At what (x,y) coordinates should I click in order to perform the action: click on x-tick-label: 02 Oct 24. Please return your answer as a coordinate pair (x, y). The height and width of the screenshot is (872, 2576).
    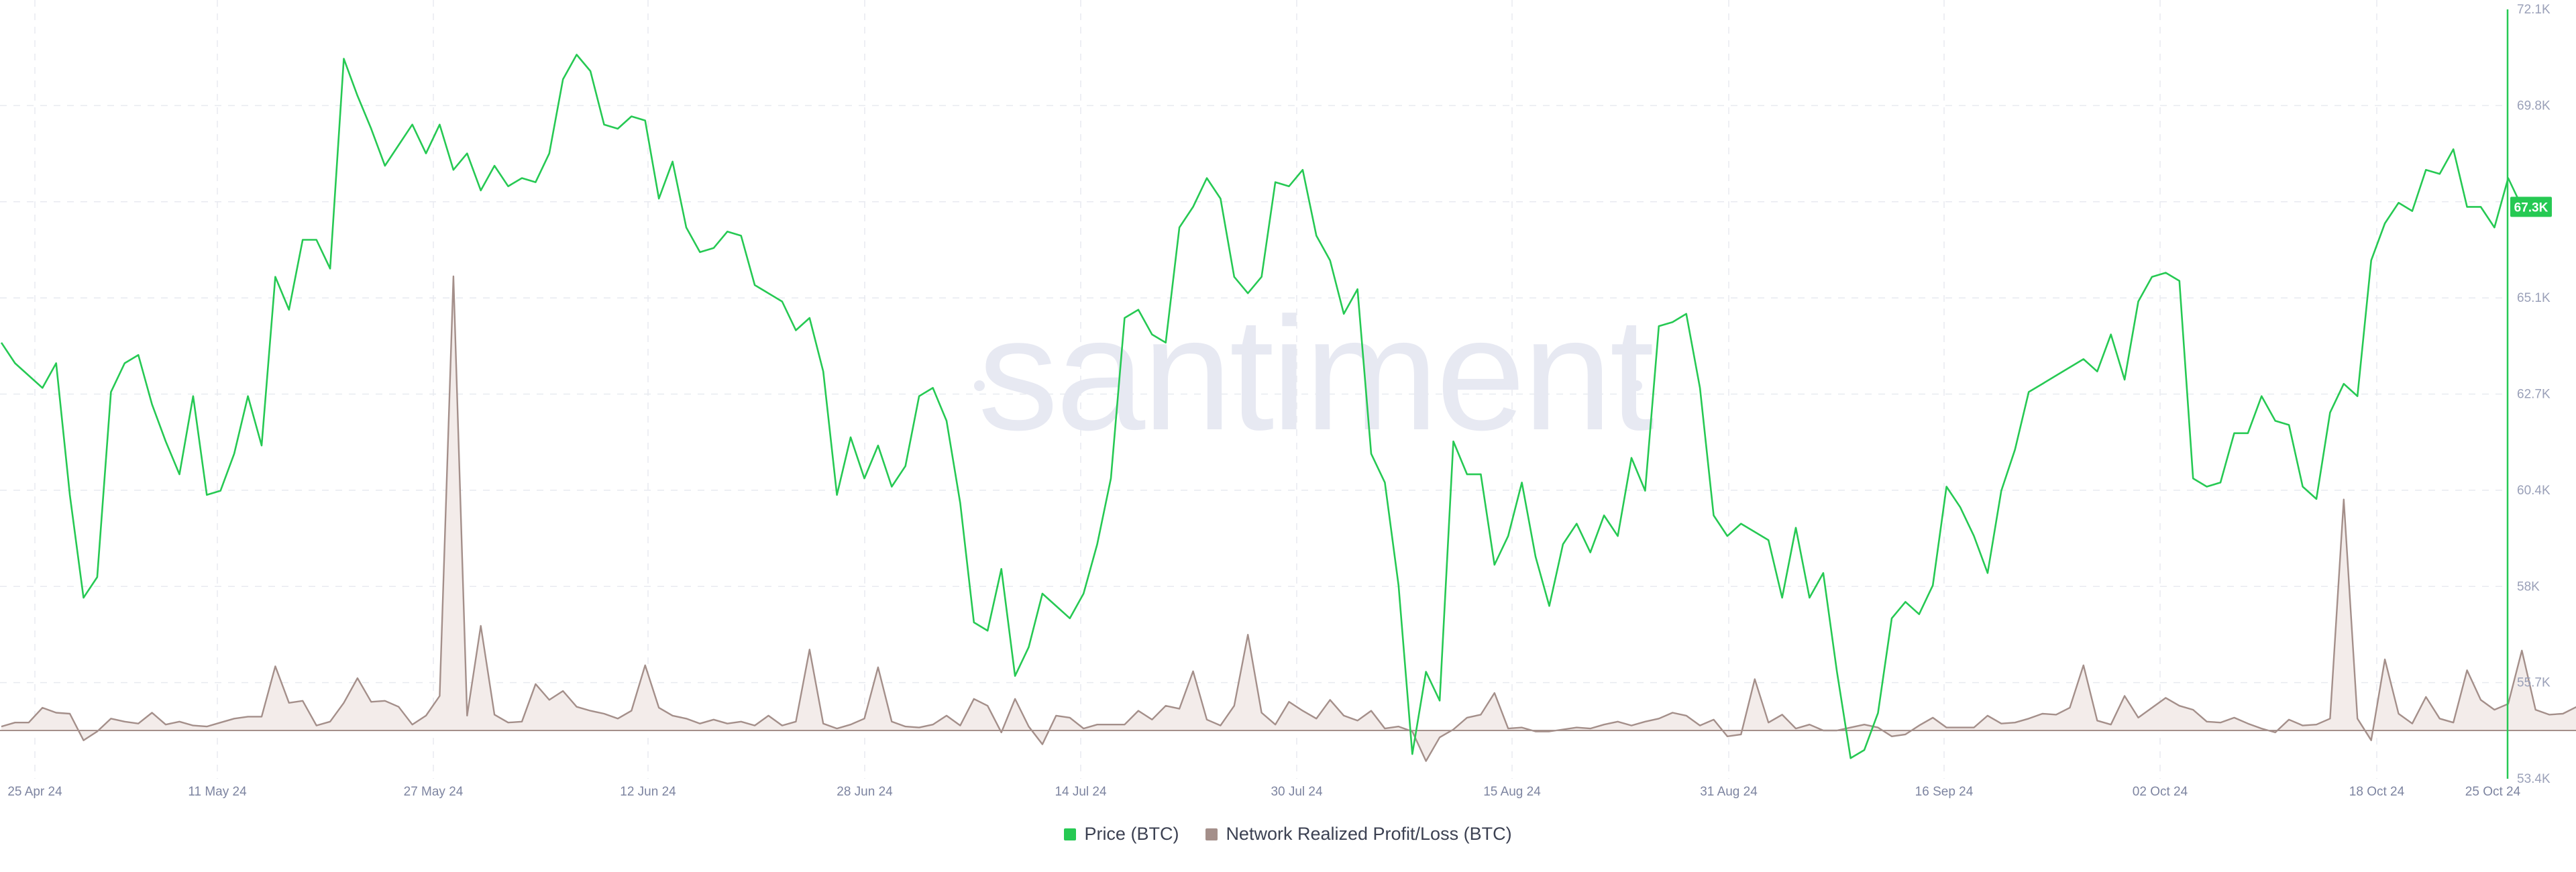
    Looking at the image, I should click on (2160, 792).